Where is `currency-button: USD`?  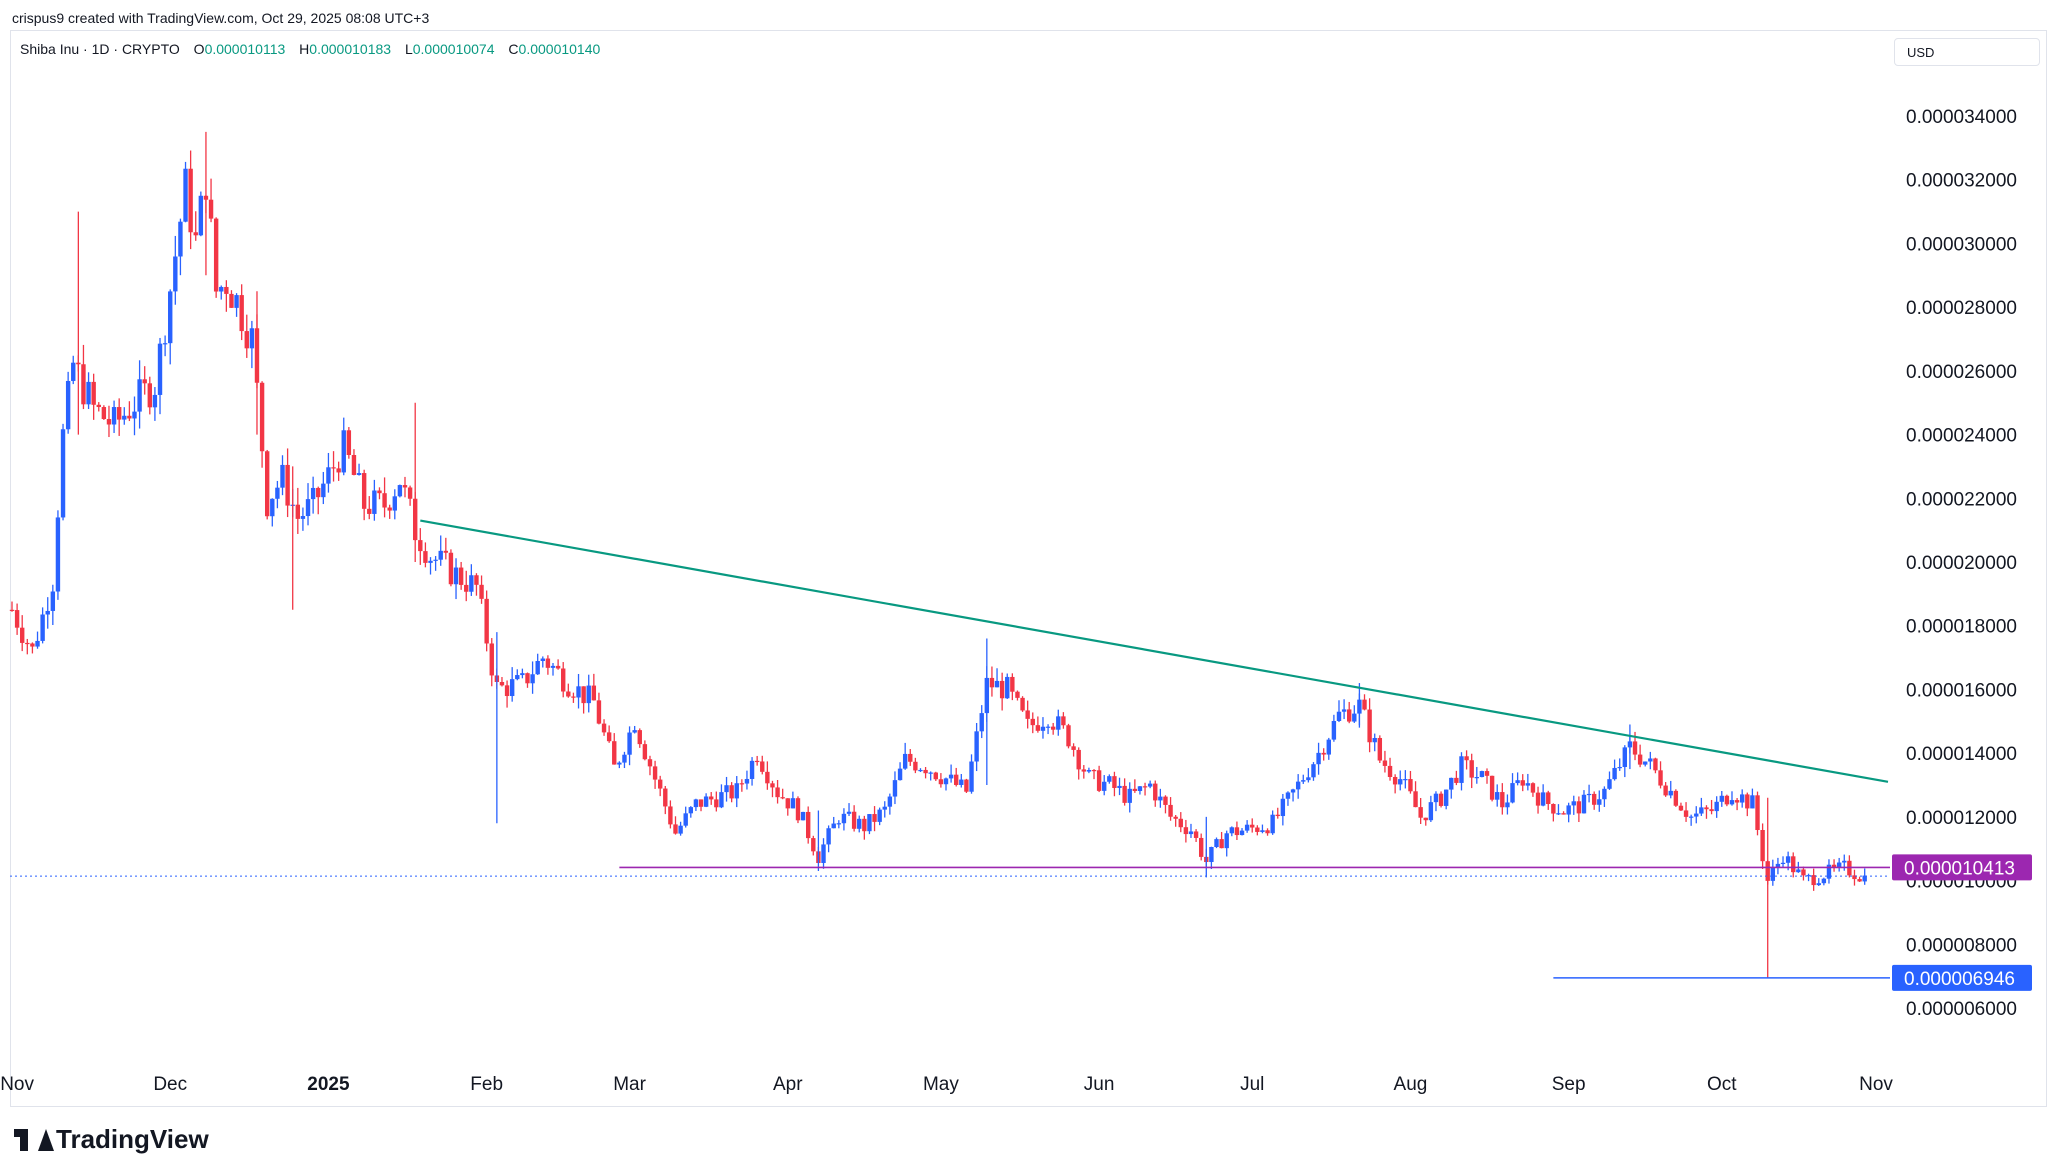
currency-button: USD is located at coordinates (1967, 52).